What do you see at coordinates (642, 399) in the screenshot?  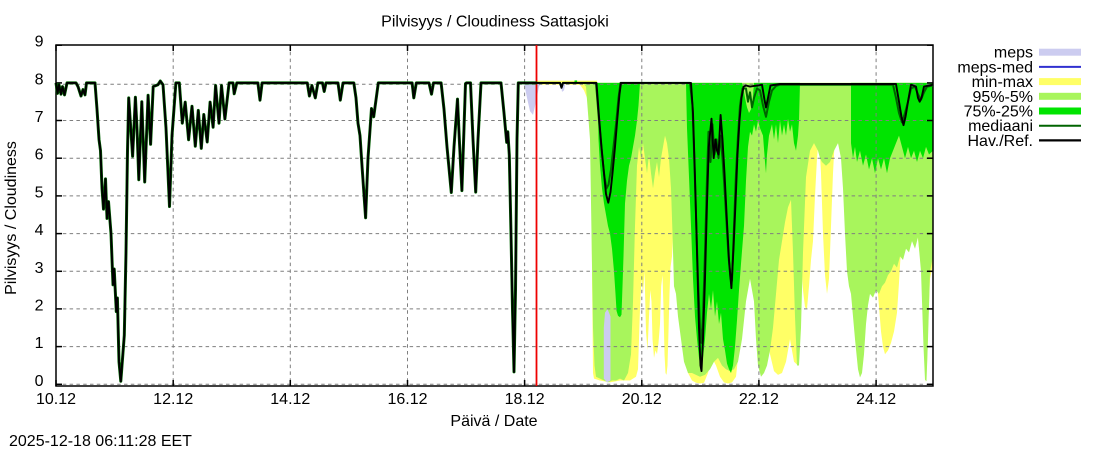 I see `svg-text: 20.12` at bounding box center [642, 399].